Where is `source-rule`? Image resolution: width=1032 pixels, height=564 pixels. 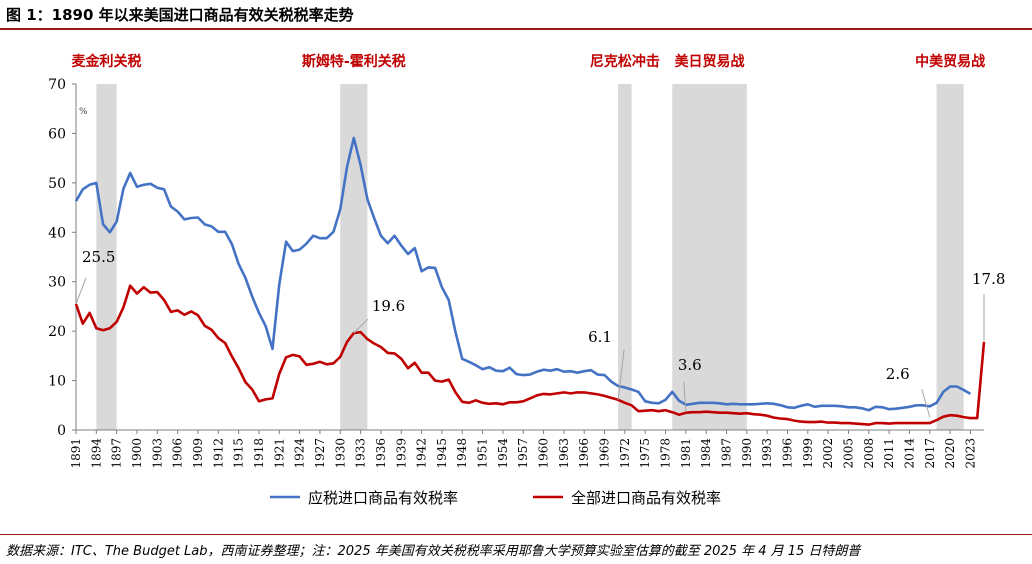
source-rule is located at coordinates (516, 534).